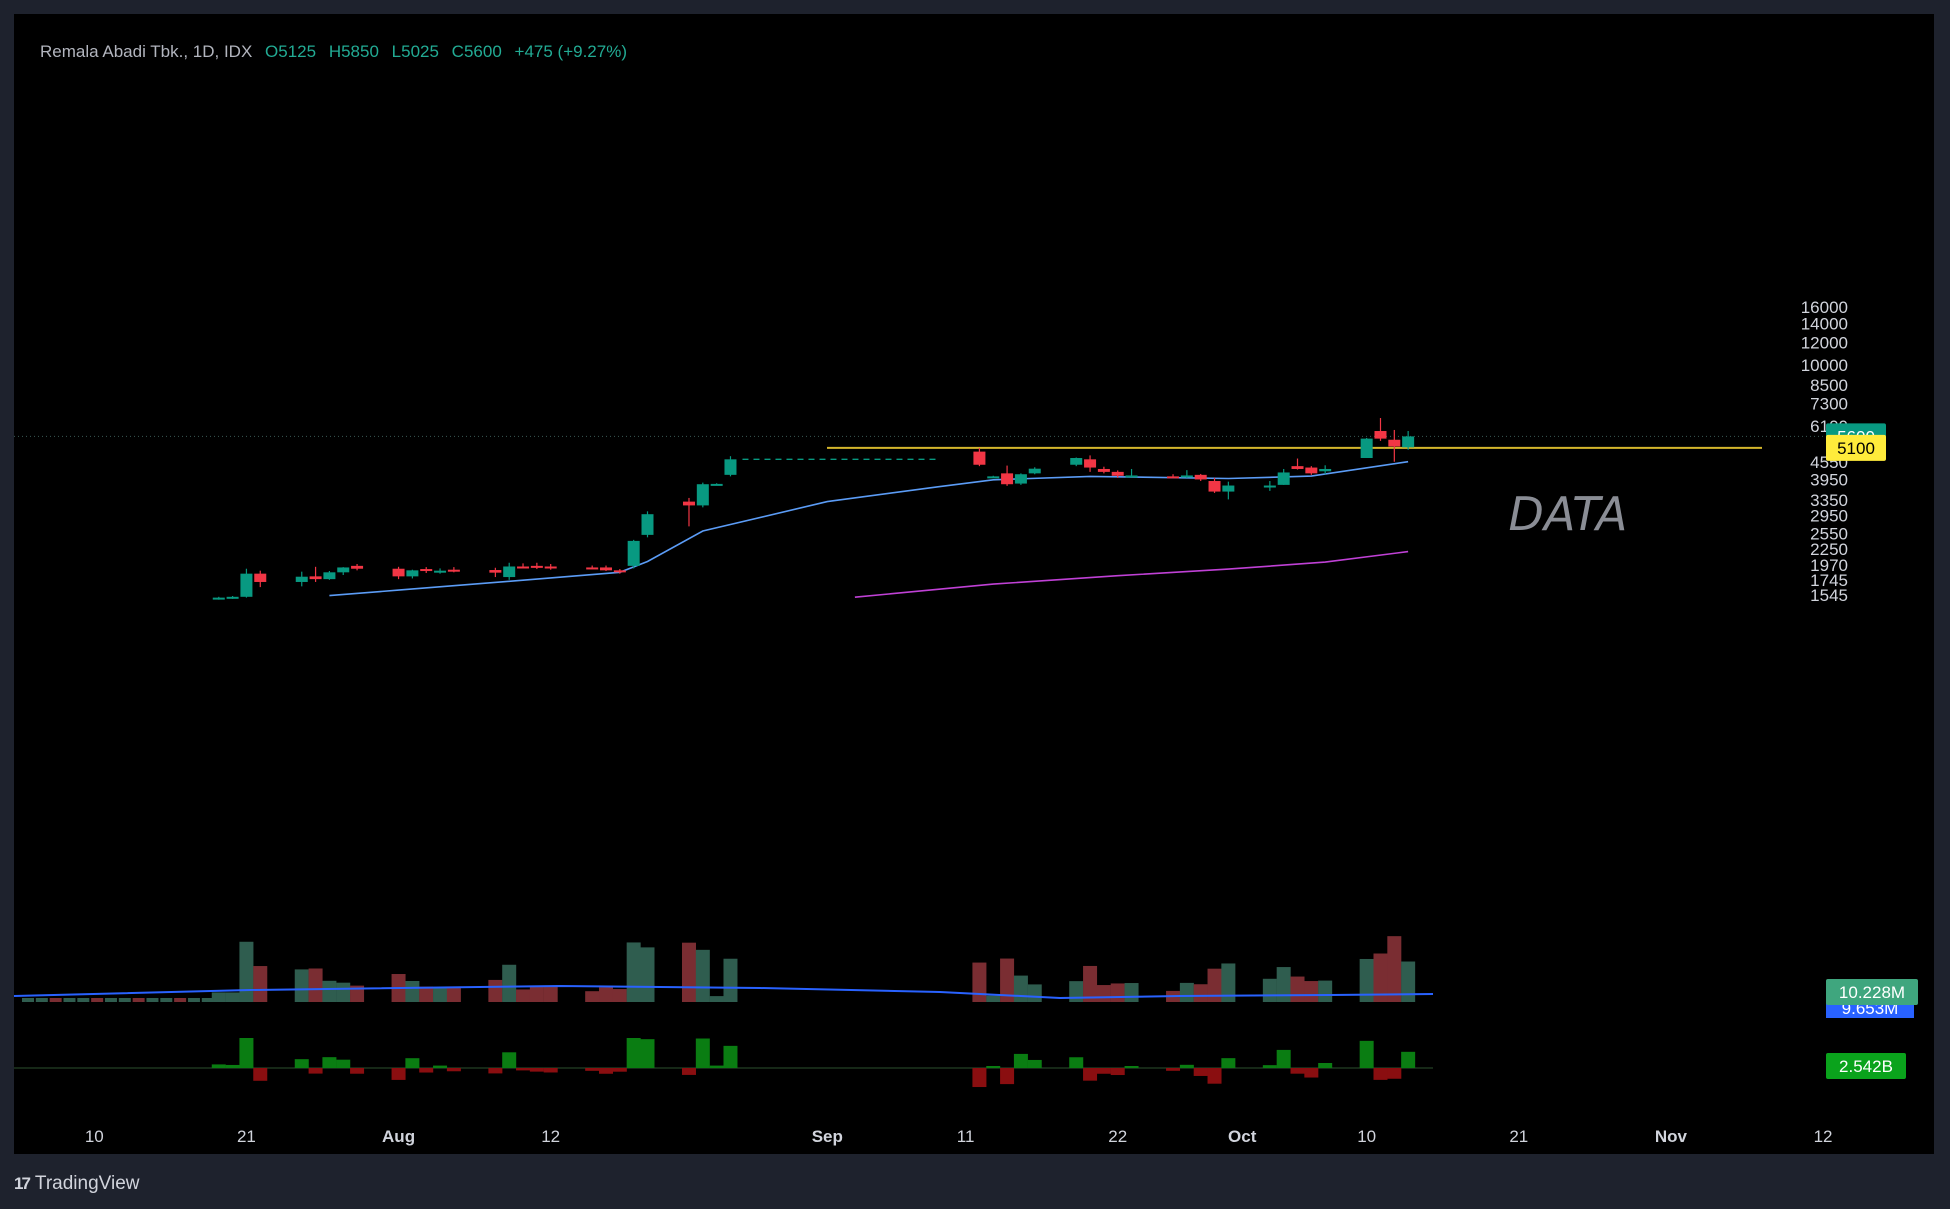 This screenshot has width=1950, height=1209. What do you see at coordinates (1829, 500) in the screenshot?
I see `y-axis-tick-label: 3350` at bounding box center [1829, 500].